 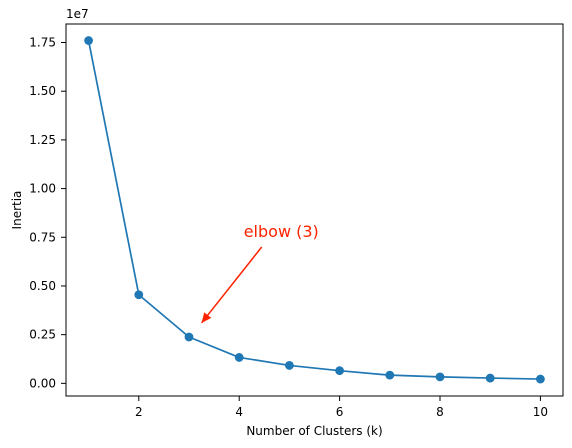 I want to click on y-tick-label: 1.50, so click(x=42, y=91).